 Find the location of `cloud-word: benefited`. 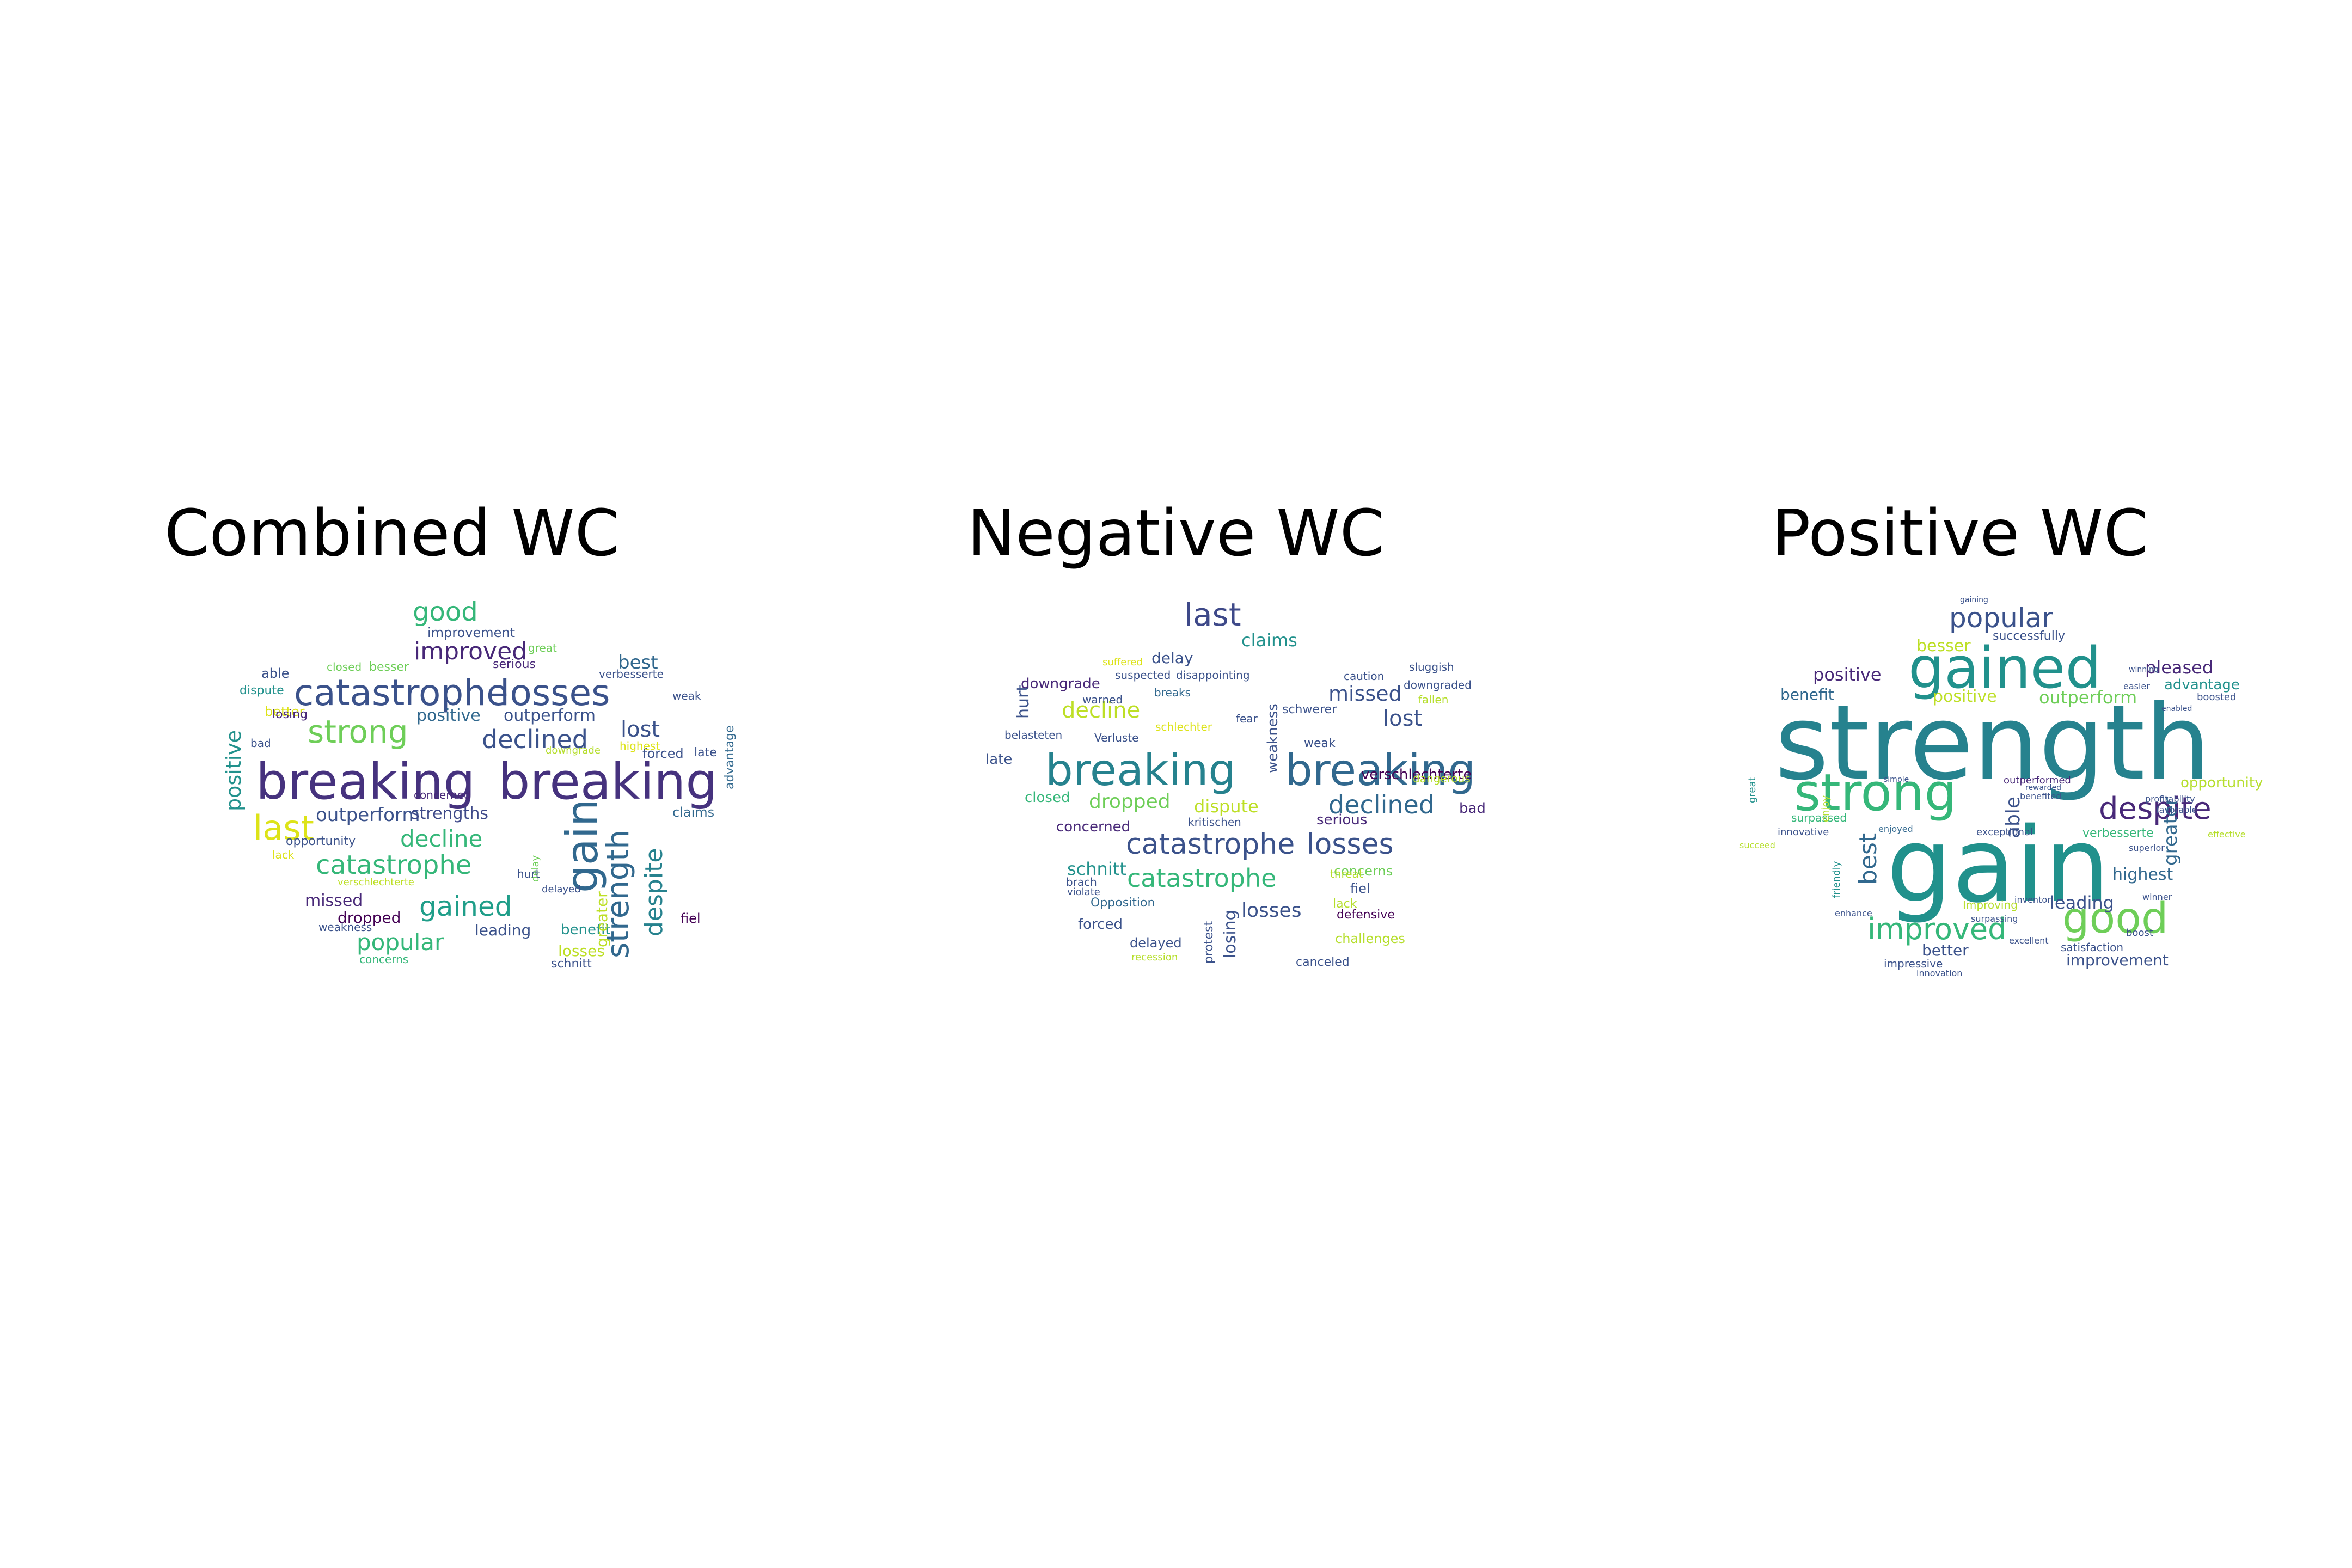

cloud-word: benefited is located at coordinates (2041, 796).